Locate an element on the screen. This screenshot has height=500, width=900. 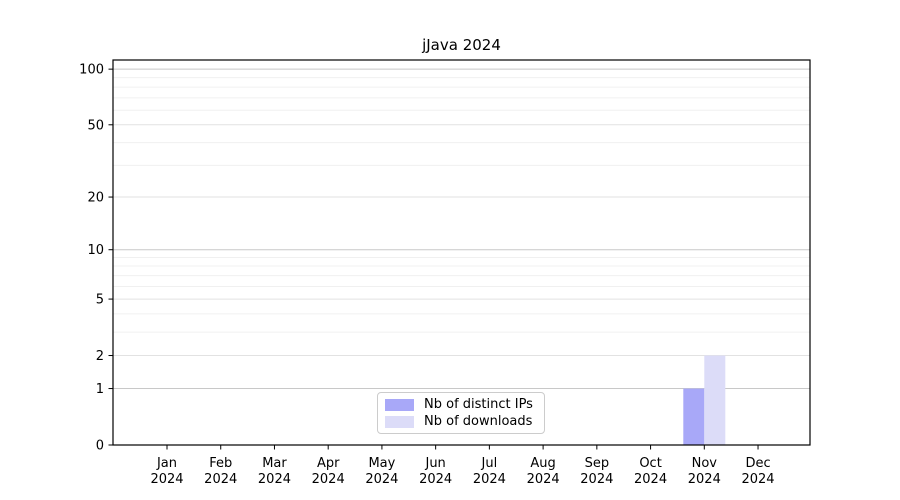
x-tick-label-month: Jun is located at coordinates (434, 463).